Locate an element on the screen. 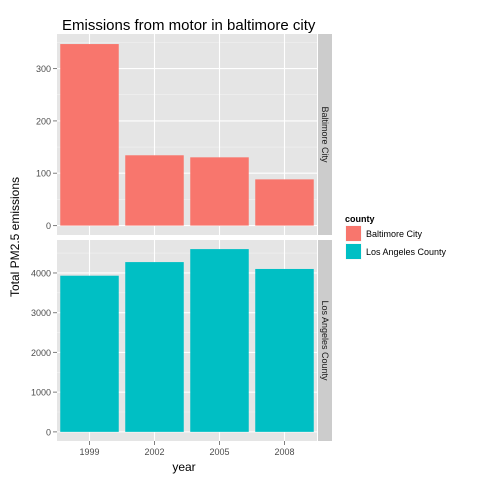 This screenshot has height=480, width=480. y-tick-label: 300 is located at coordinates (43, 69).